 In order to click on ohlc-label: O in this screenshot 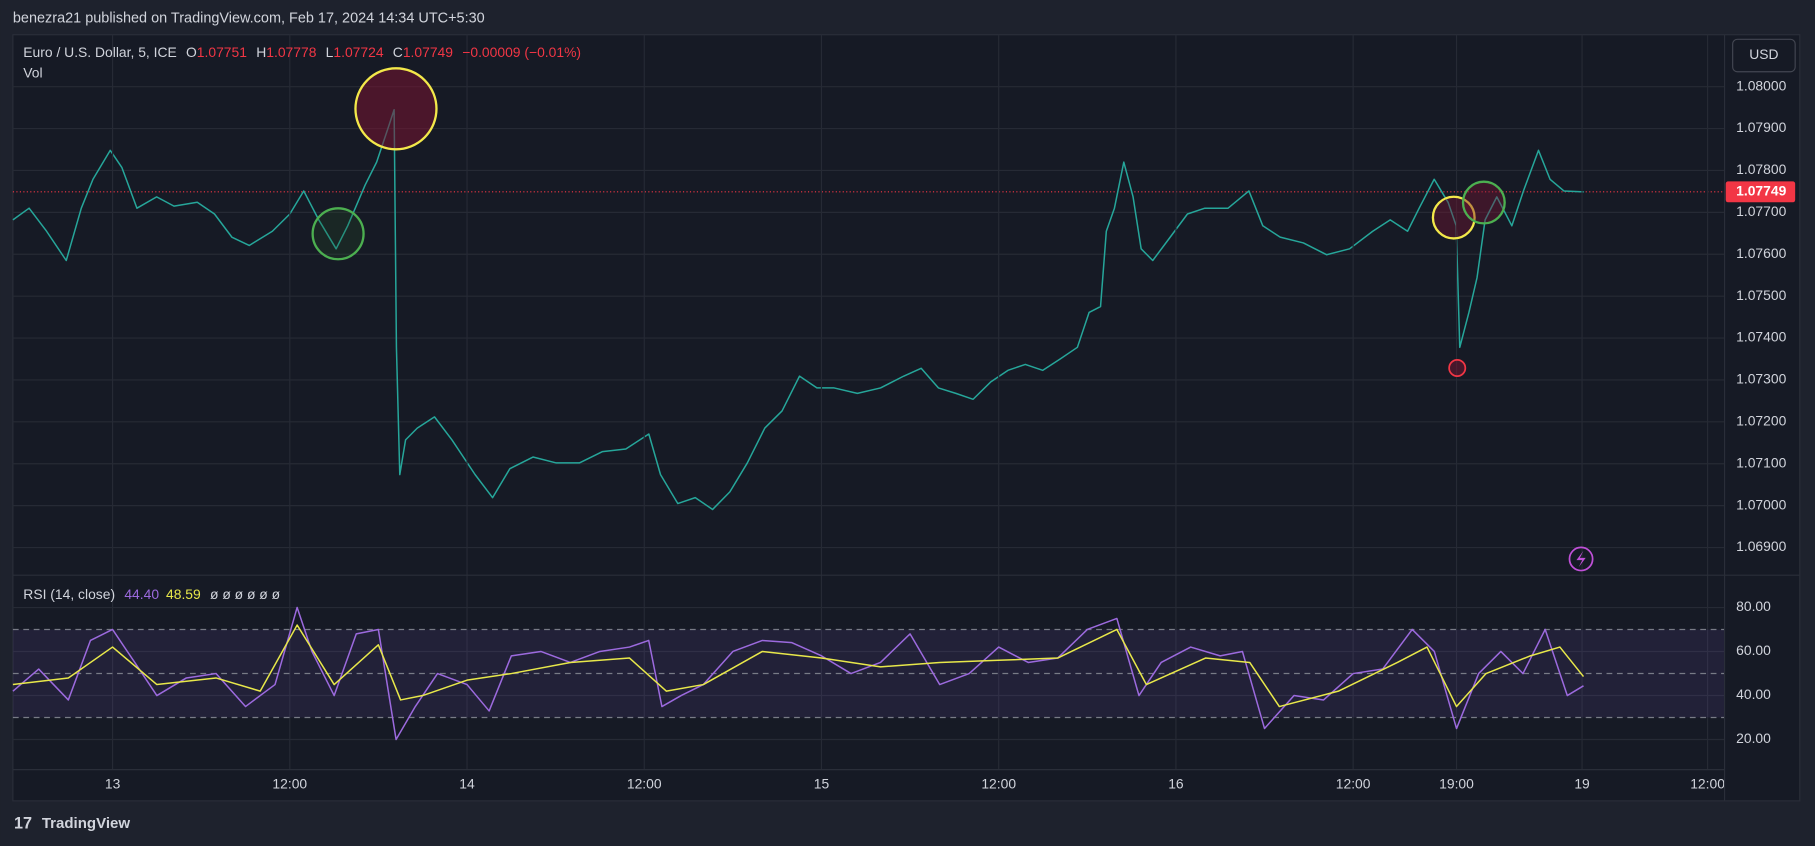, I will do `click(191, 52)`.